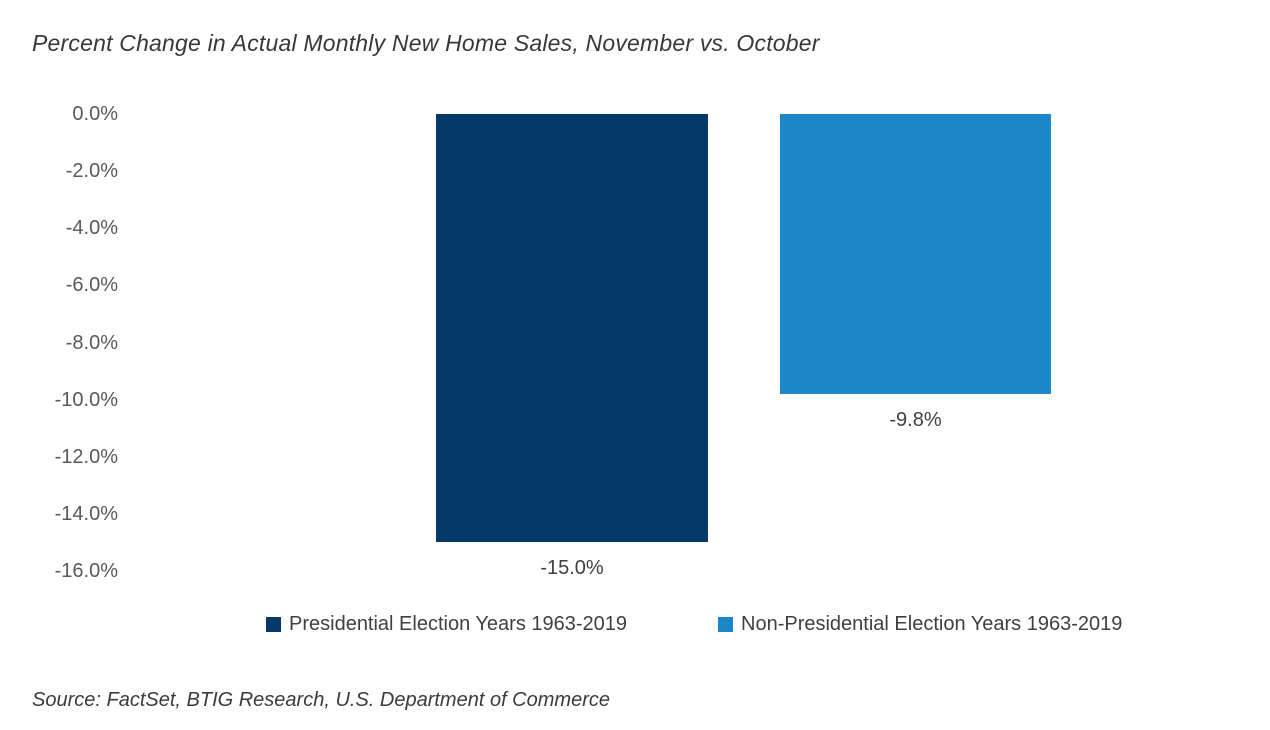  I want to click on bar-value-label-non-presidential: -9.8%, so click(915, 420).